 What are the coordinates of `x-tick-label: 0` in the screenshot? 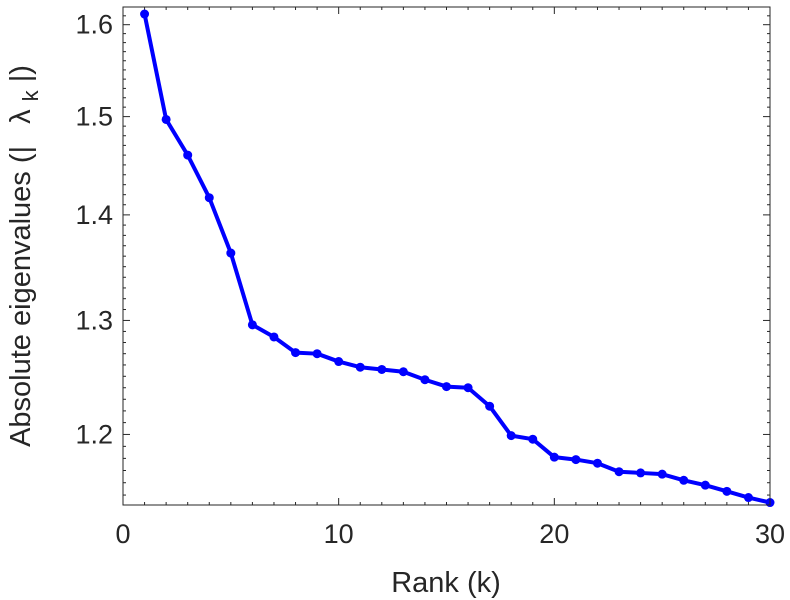 It's located at (122, 534).